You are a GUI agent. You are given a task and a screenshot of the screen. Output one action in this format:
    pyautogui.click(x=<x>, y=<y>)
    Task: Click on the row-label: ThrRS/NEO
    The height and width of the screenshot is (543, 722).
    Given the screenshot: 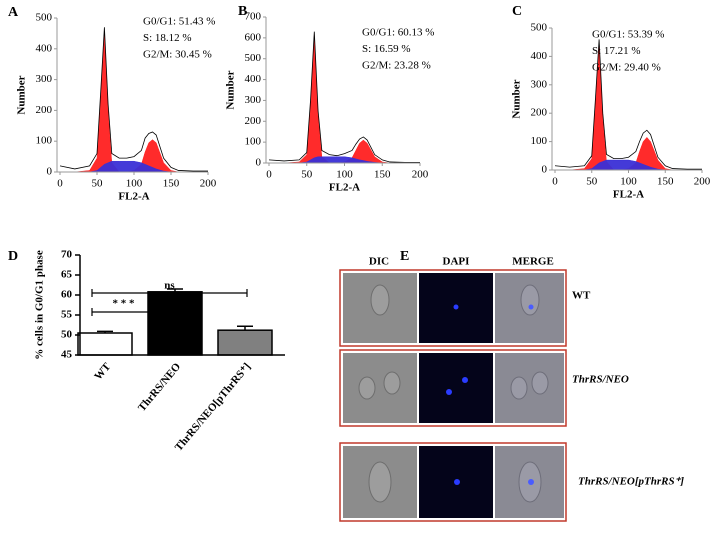 What is the action you would take?
    pyautogui.click(x=600, y=380)
    